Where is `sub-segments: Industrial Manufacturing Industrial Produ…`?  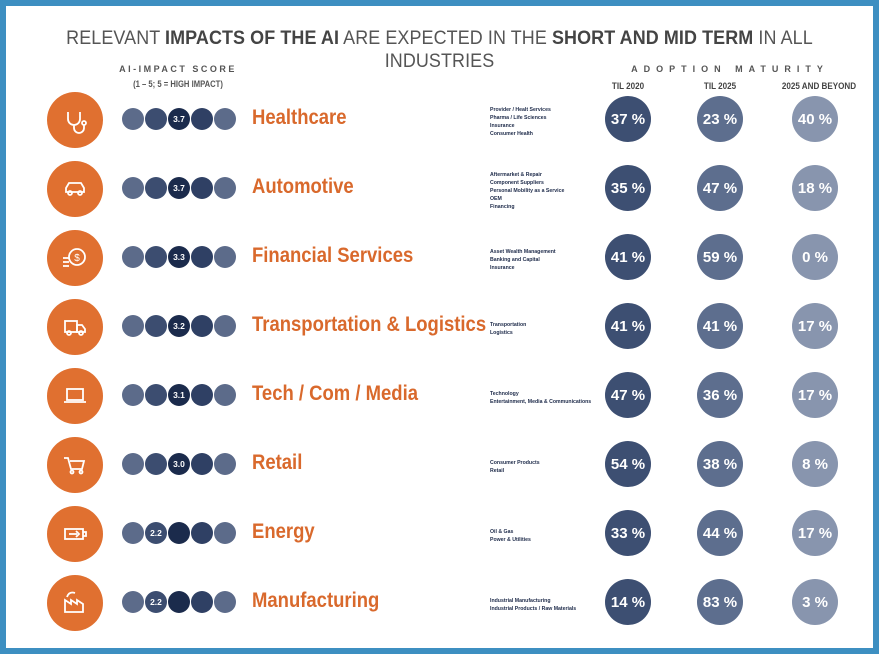 sub-segments: Industrial Manufacturing Industrial Produ… is located at coordinates (533, 605).